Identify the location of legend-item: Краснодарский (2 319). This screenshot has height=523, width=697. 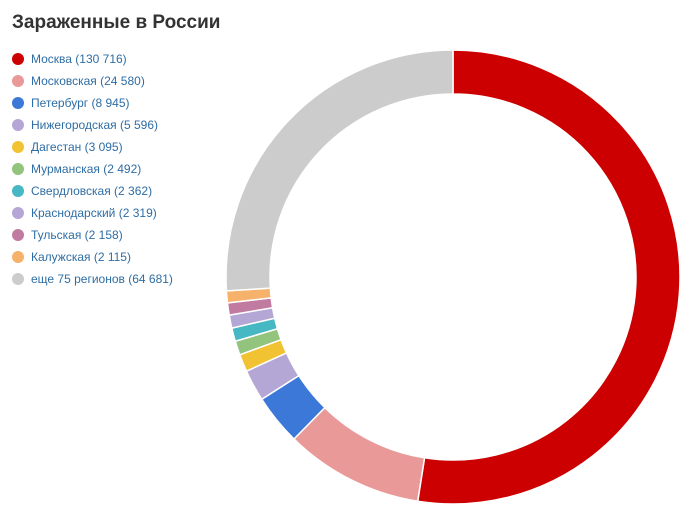
(92, 213).